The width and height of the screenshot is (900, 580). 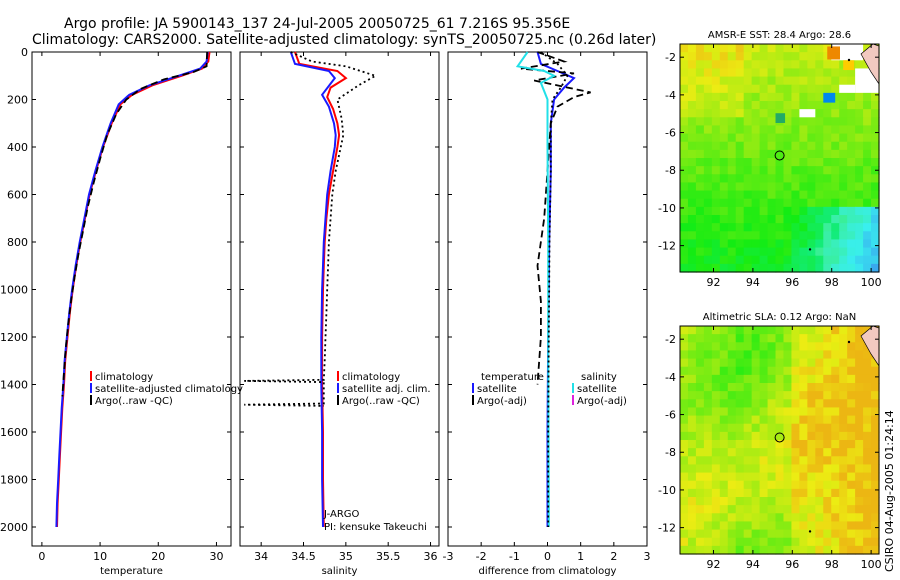 I want to click on series-line-temperature-argo-adj-, so click(x=555, y=218).